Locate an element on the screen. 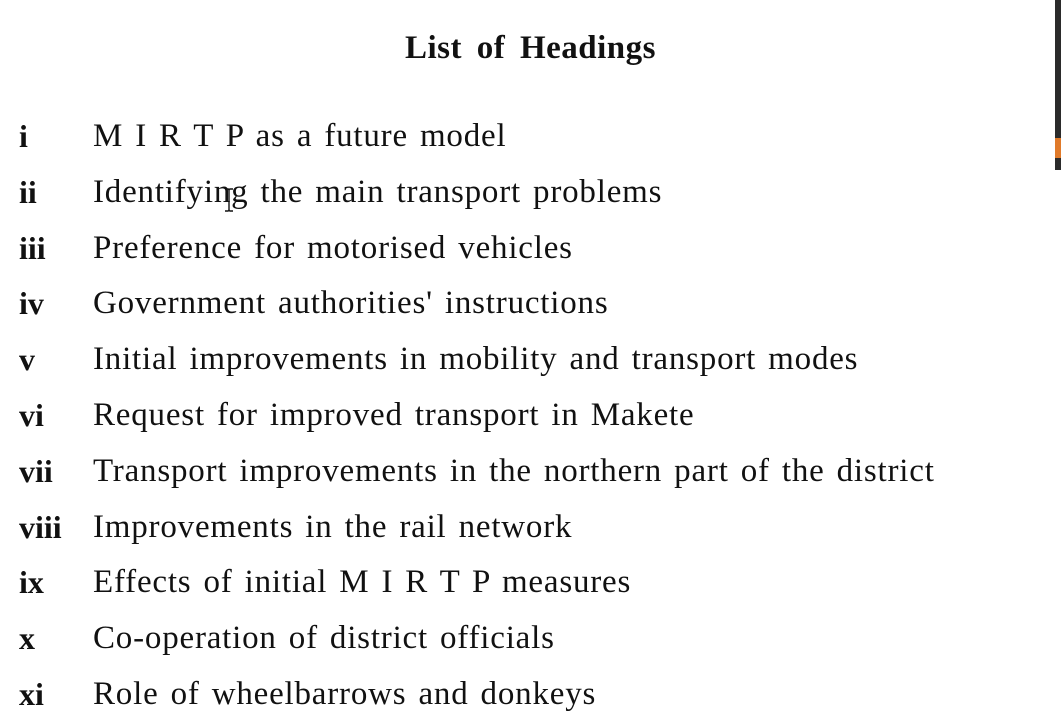  heading-numeral: iii is located at coordinates (32, 247).